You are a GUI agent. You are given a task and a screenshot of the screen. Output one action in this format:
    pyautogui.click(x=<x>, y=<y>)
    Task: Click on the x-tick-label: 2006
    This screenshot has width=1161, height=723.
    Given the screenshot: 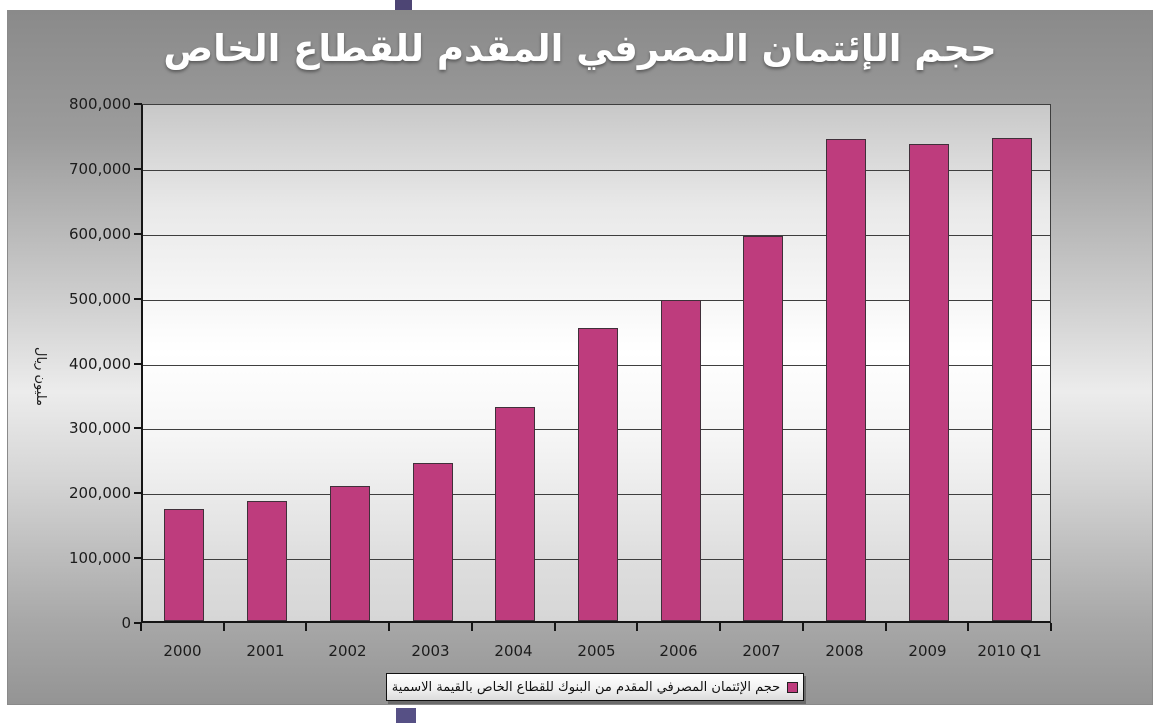 What is the action you would take?
    pyautogui.click(x=678, y=651)
    